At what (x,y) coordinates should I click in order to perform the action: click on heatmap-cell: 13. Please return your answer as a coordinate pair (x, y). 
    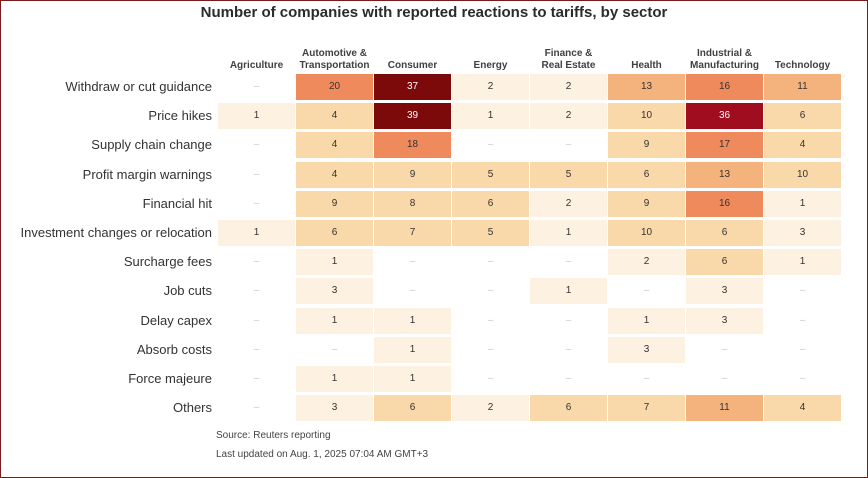
    Looking at the image, I should click on (724, 175).